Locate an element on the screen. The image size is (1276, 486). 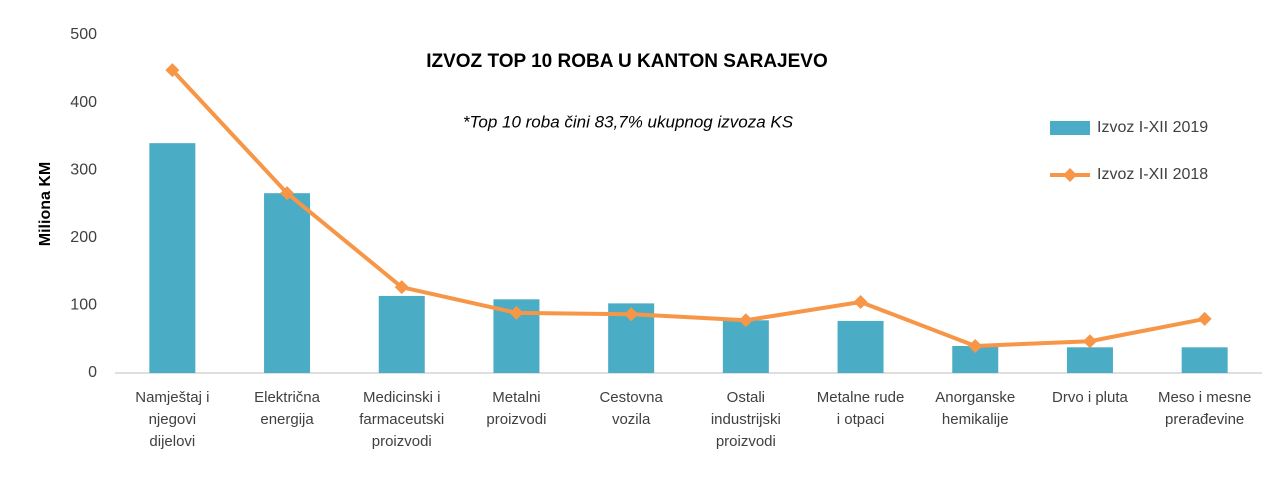
x-tick-label: Metalne rude i otpaci is located at coordinates (861, 408).